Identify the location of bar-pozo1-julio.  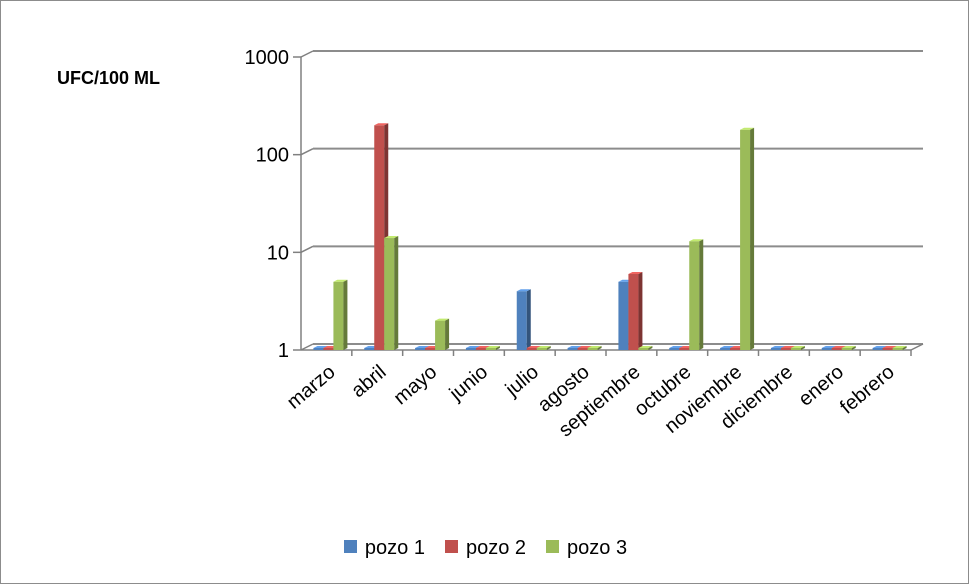
(523, 319).